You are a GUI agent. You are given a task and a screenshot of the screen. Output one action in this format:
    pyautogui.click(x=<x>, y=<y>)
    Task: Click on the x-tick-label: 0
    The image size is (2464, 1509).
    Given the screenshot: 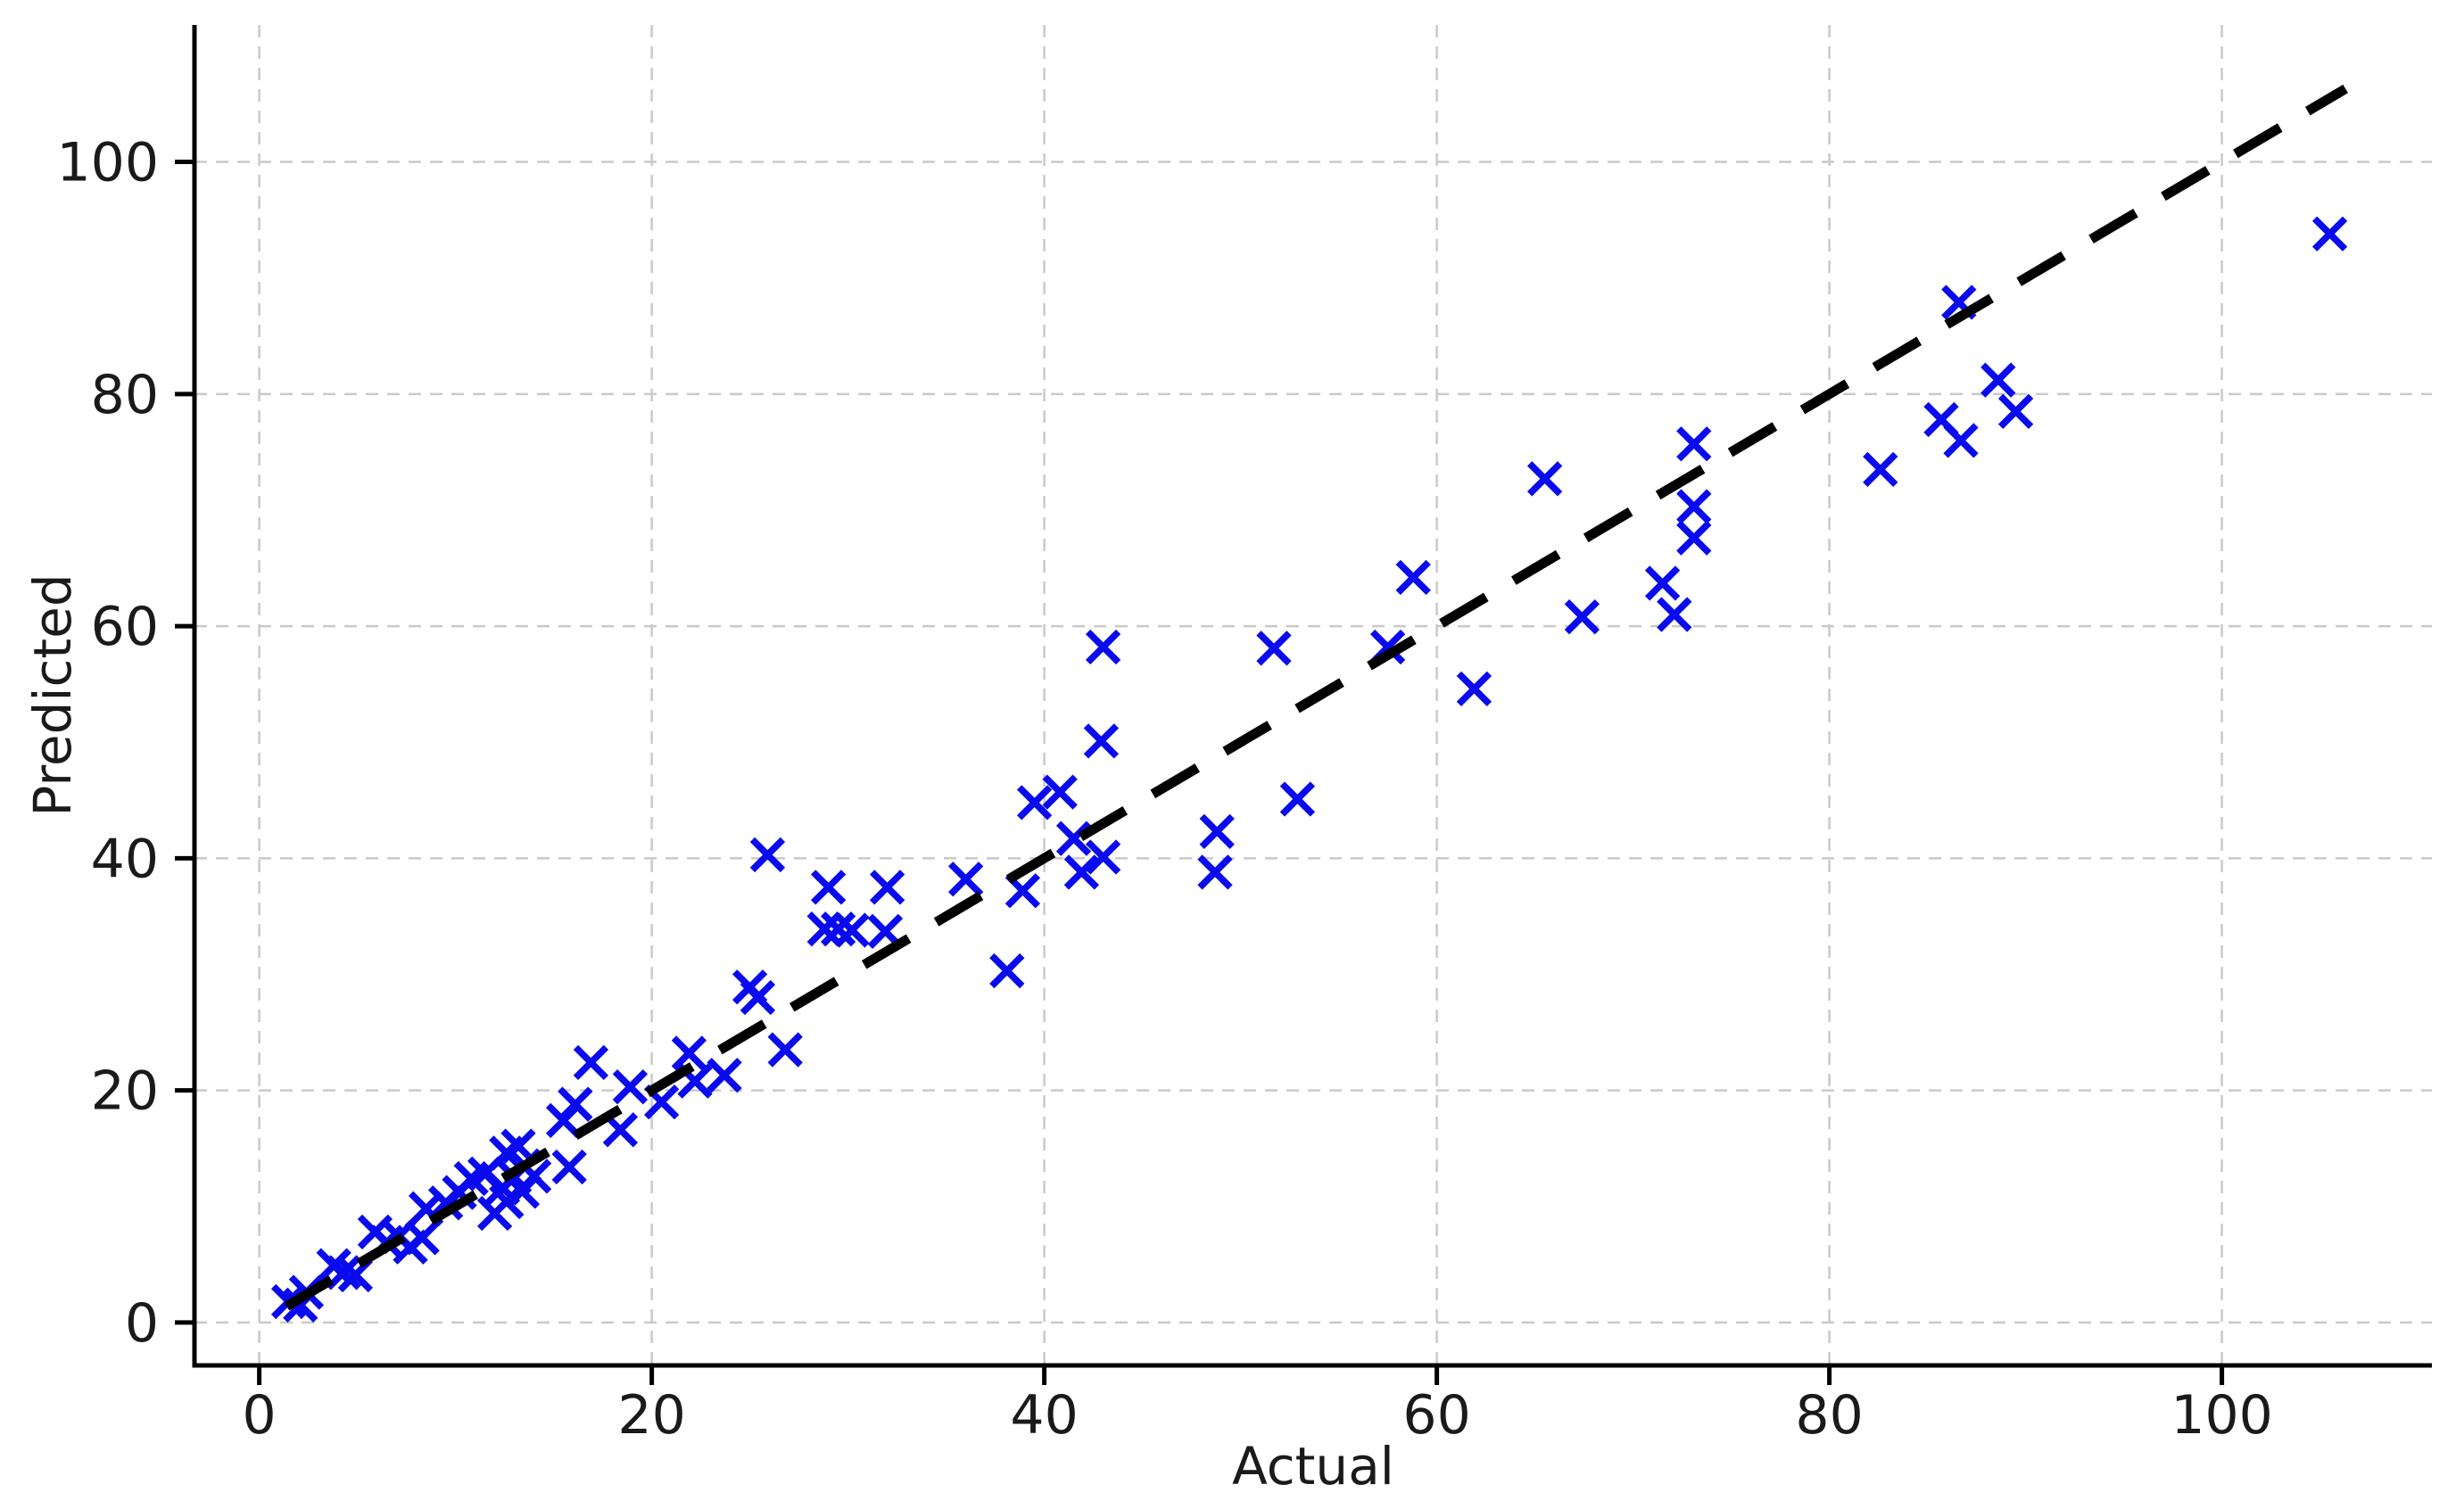 What is the action you would take?
    pyautogui.click(x=260, y=1415)
    